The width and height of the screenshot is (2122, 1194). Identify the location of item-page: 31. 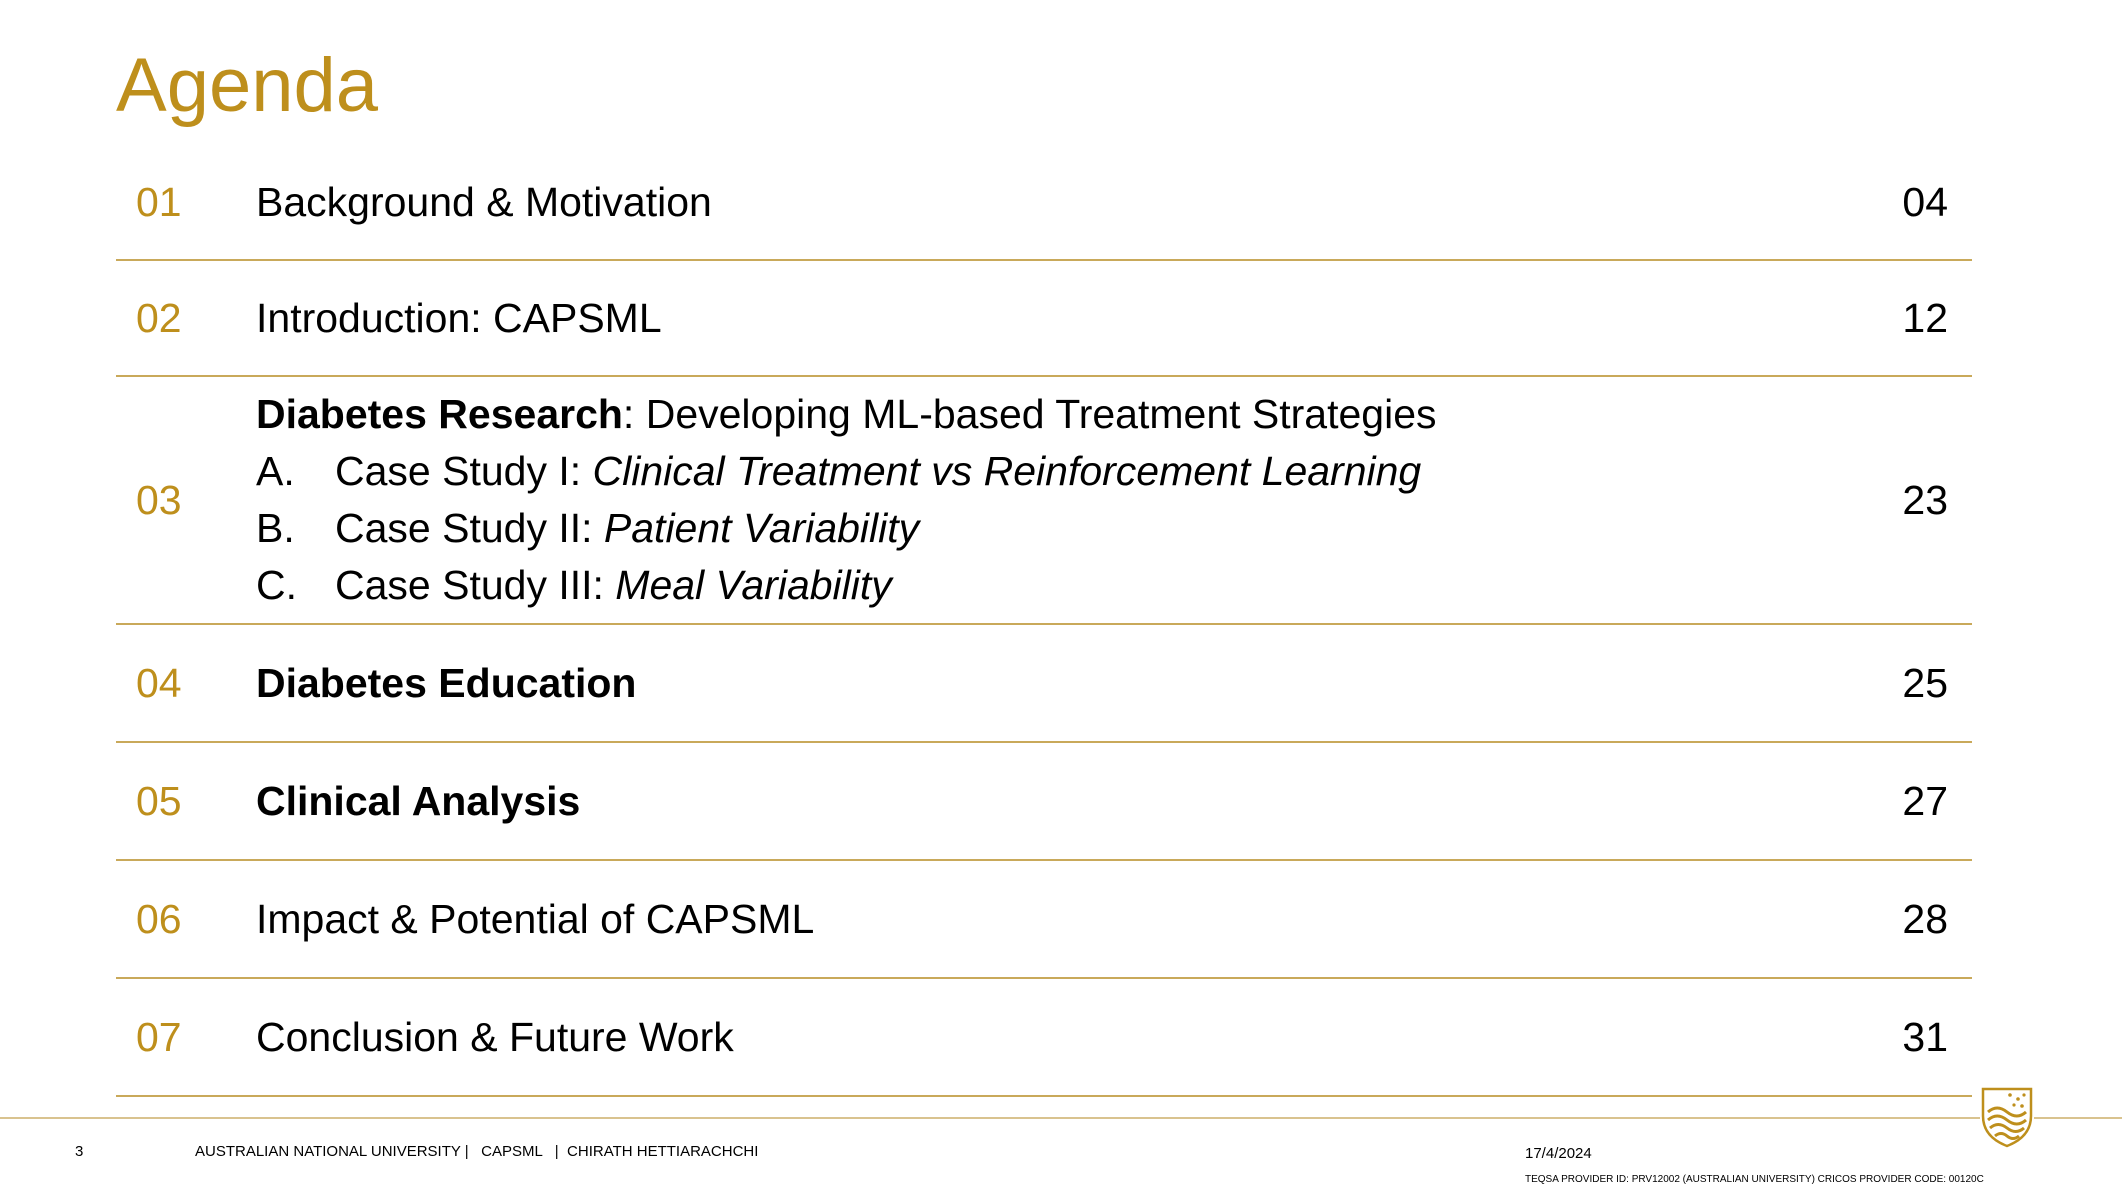
(1925, 1036).